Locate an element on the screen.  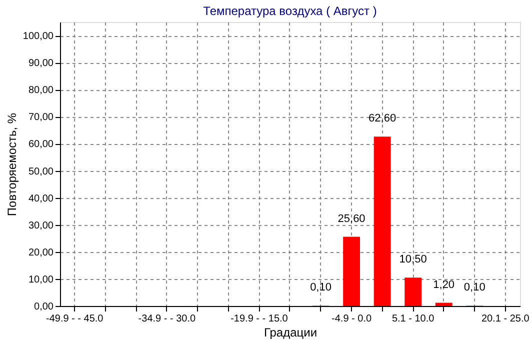
data-label: 1,20 is located at coordinates (444, 284).